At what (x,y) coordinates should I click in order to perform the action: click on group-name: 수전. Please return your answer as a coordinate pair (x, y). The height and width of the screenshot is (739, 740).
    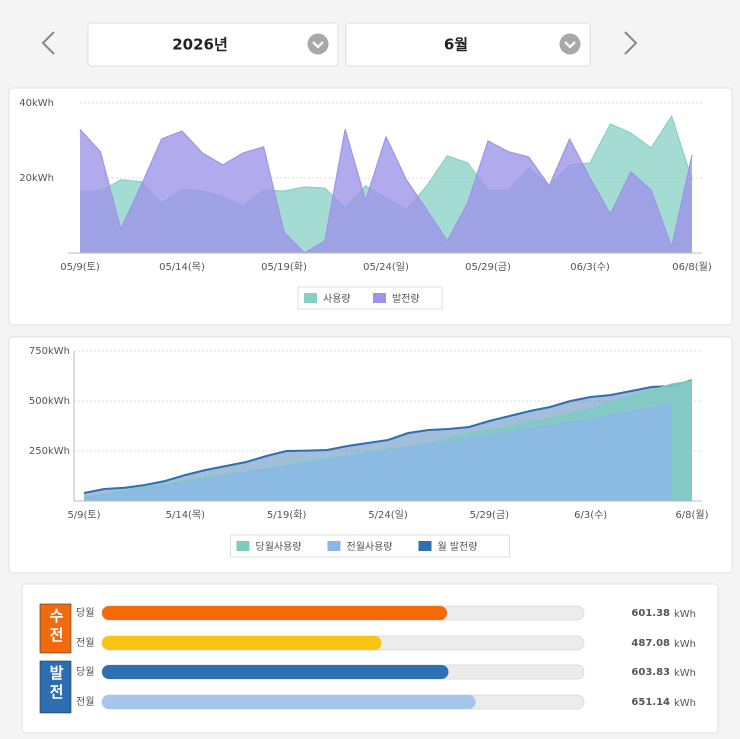
    Looking at the image, I should click on (56, 627).